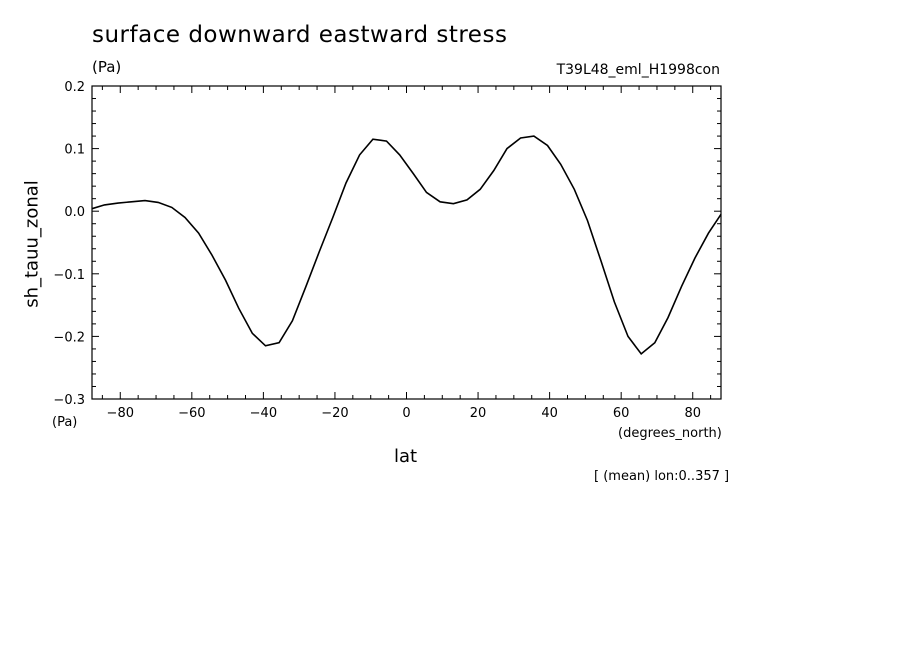 The image size is (904, 654). What do you see at coordinates (300, 35) in the screenshot?
I see `chart-title: surface downward eastward stress` at bounding box center [300, 35].